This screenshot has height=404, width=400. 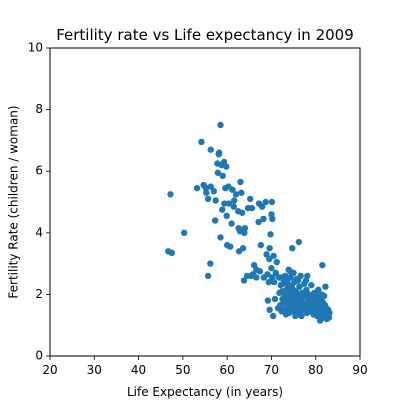 I want to click on x-tick-label: 40, so click(x=138, y=370).